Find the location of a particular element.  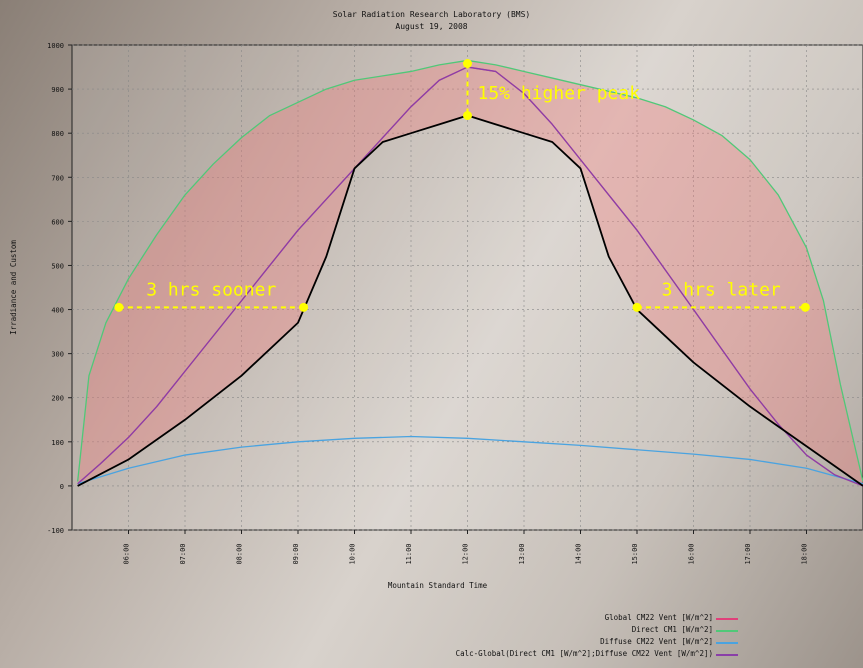

x-tick-label: 16:00 is located at coordinates (692, 553).